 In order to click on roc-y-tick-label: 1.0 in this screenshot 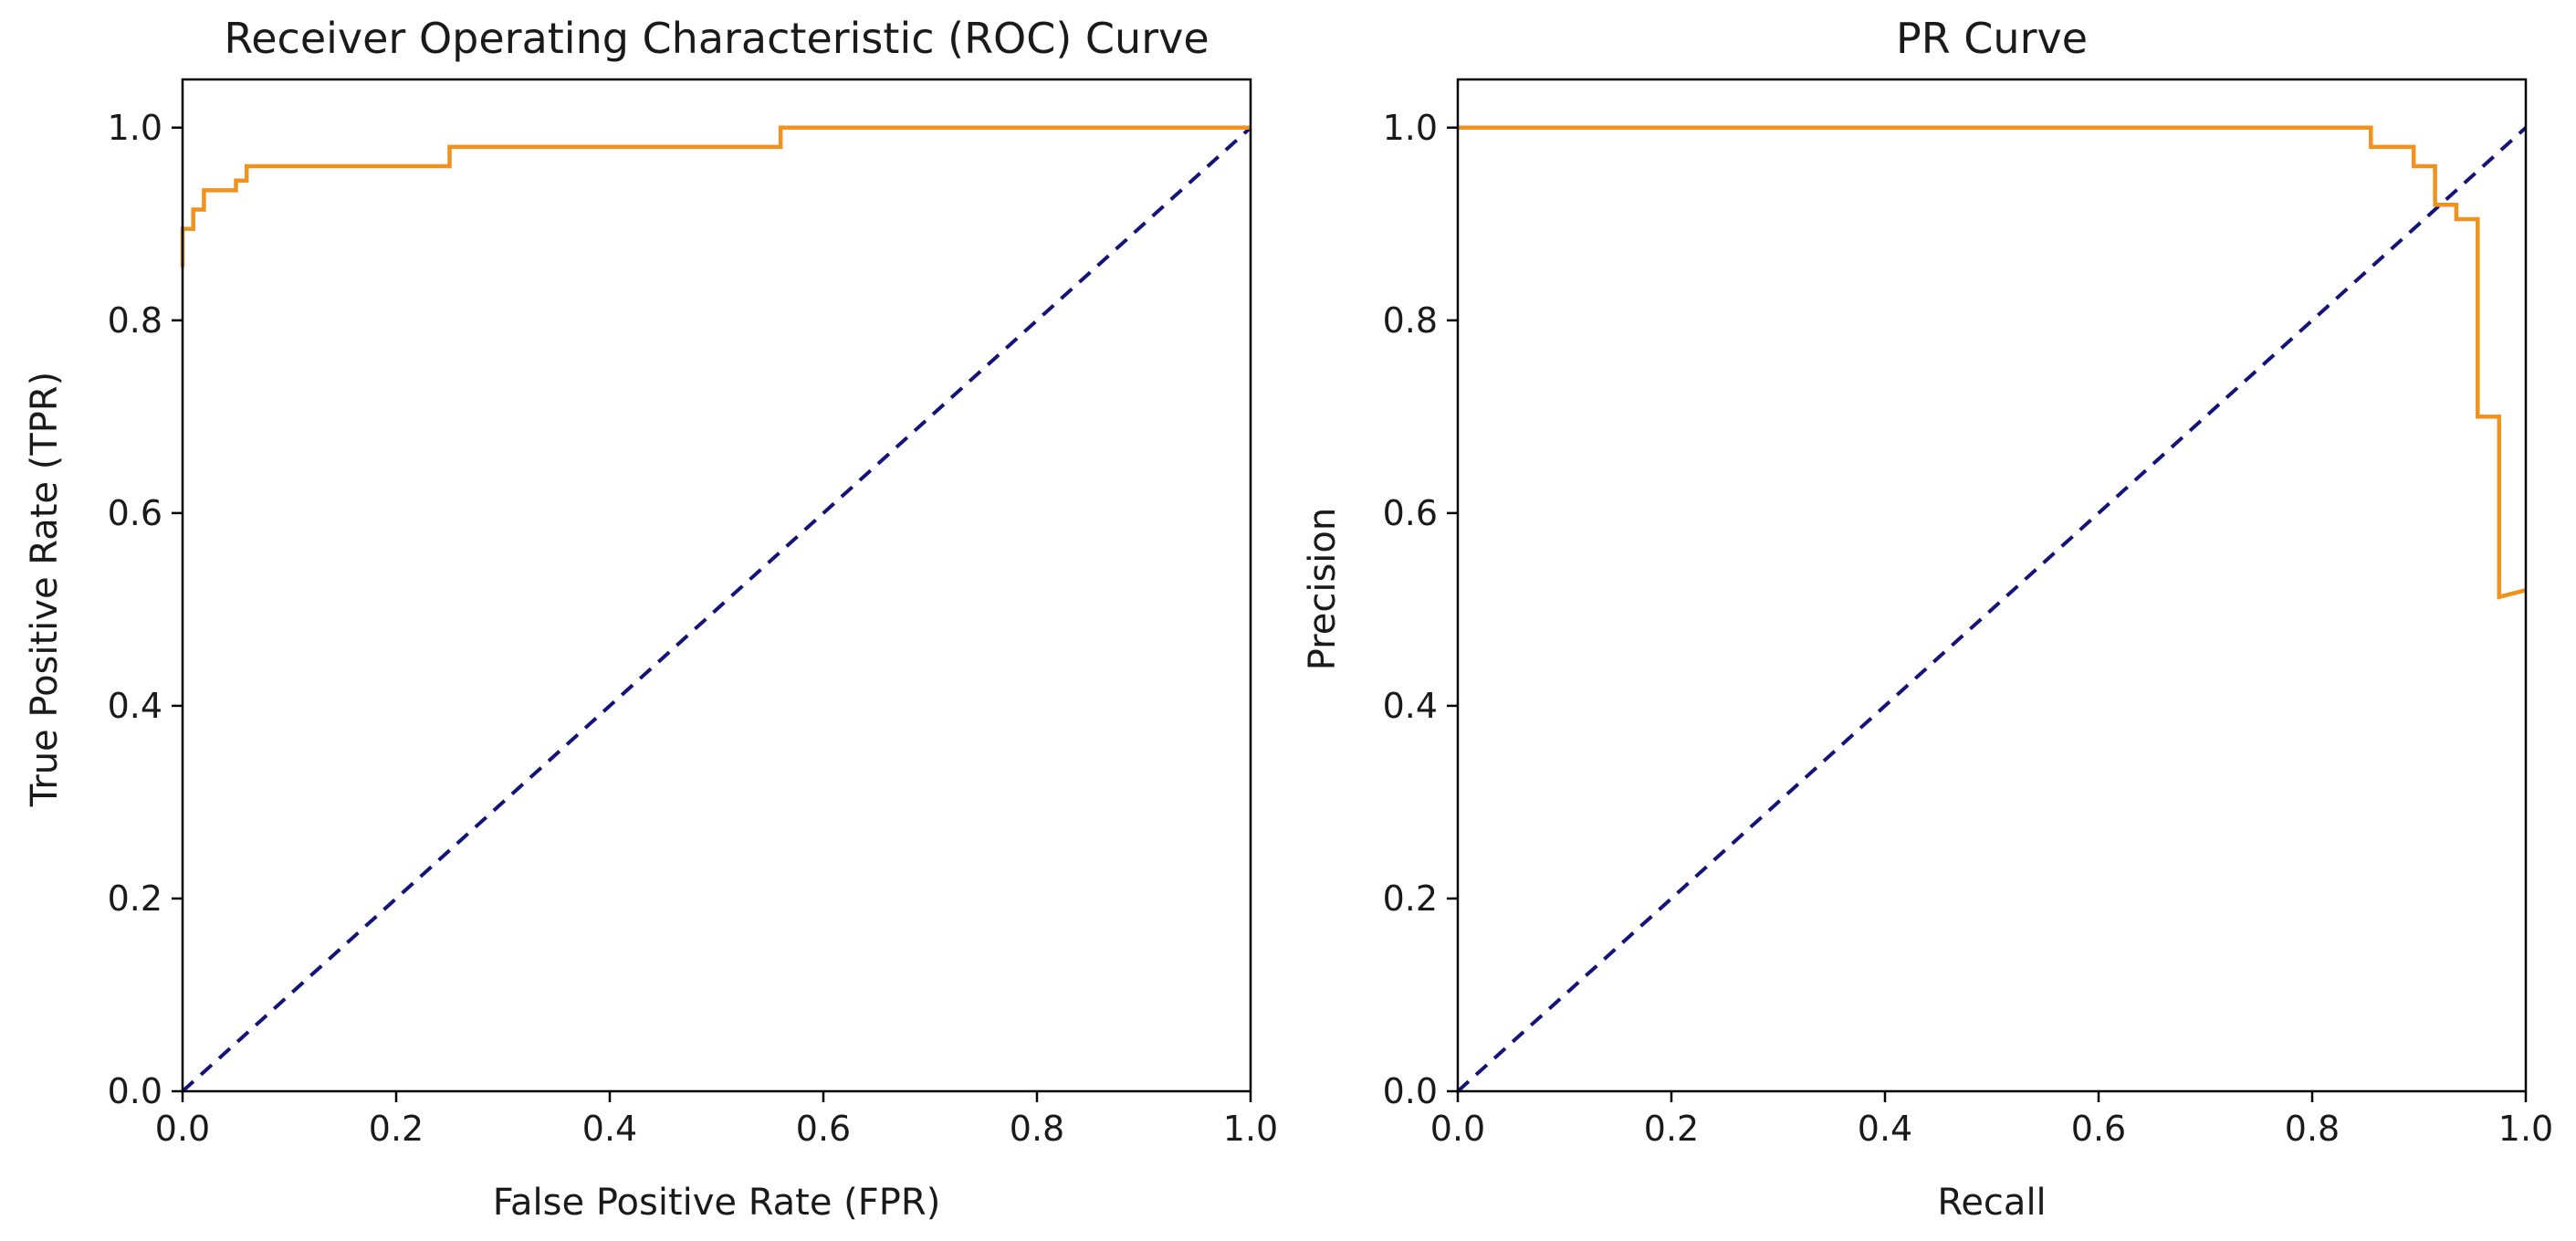, I will do `click(135, 128)`.